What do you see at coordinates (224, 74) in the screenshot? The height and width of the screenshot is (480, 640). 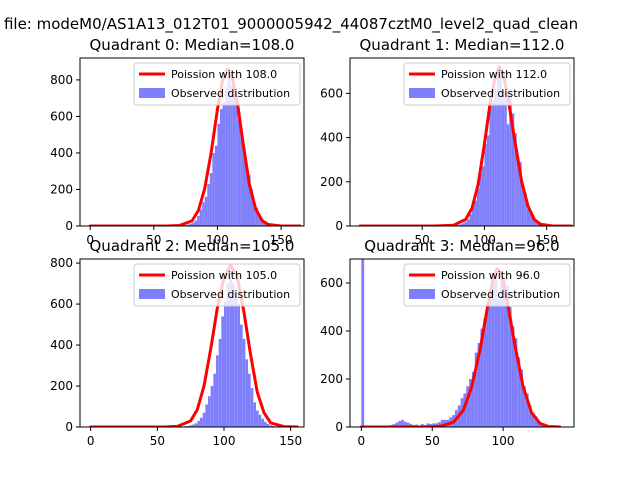 I see `legend-label: Poission with 108.0` at bounding box center [224, 74].